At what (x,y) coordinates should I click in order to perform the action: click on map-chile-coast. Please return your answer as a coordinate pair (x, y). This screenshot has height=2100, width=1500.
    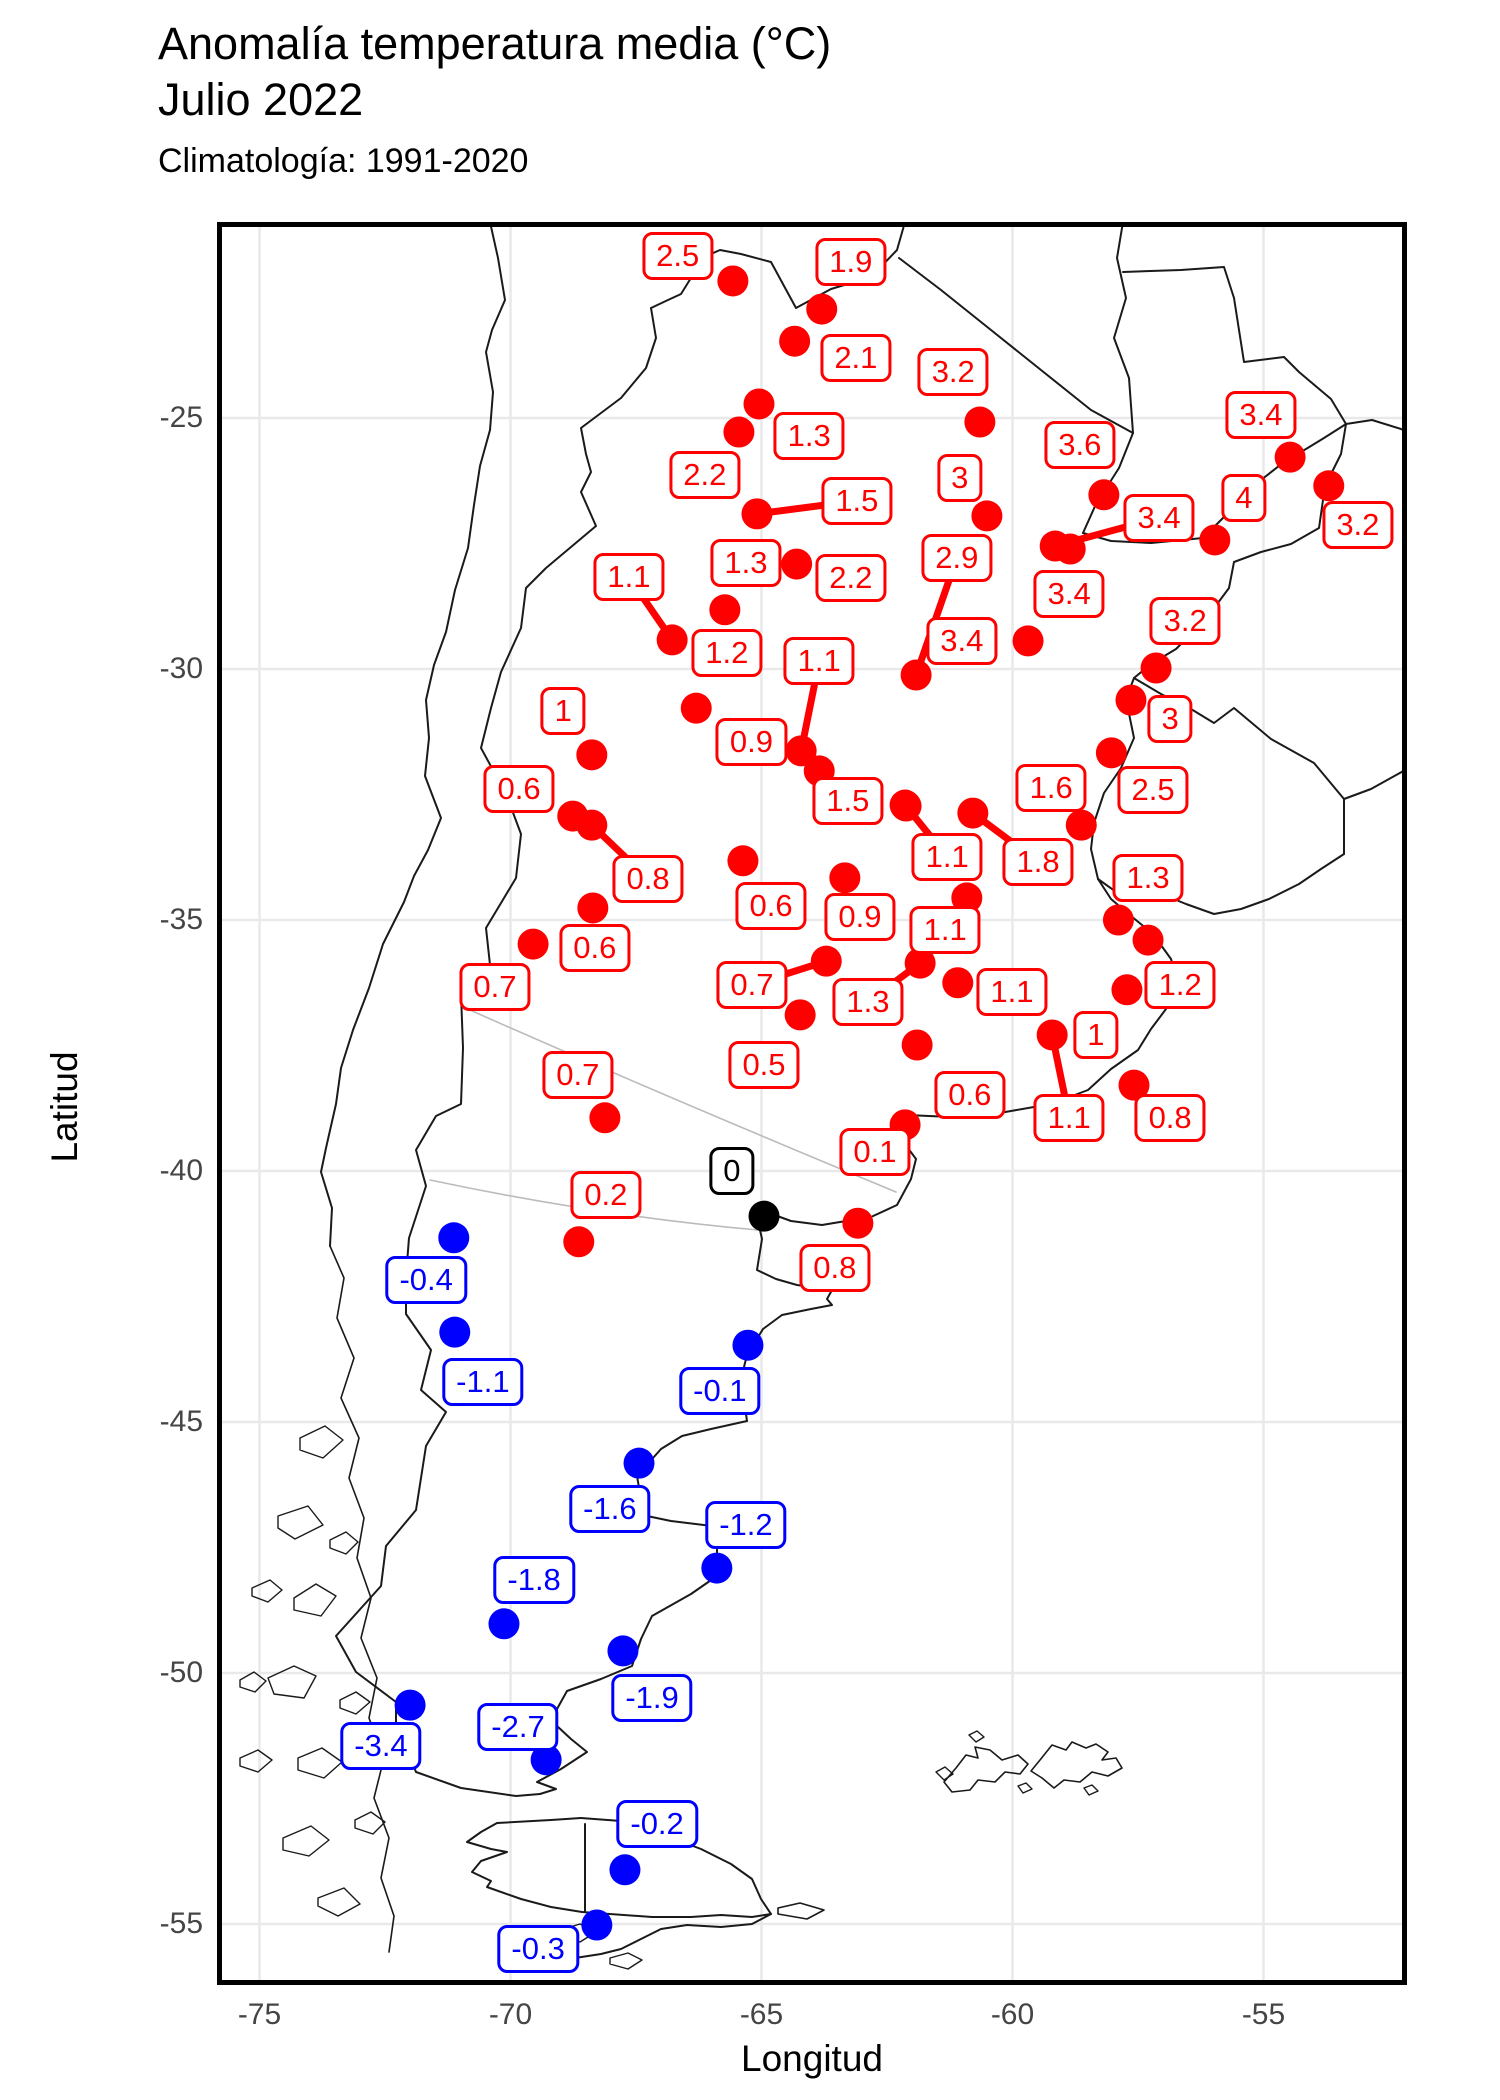
    Looking at the image, I should click on (413, 734).